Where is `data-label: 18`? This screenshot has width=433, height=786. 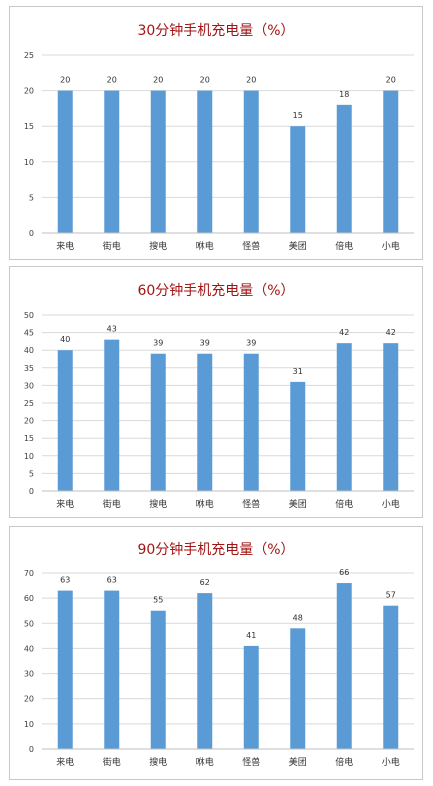
data-label: 18 is located at coordinates (344, 94).